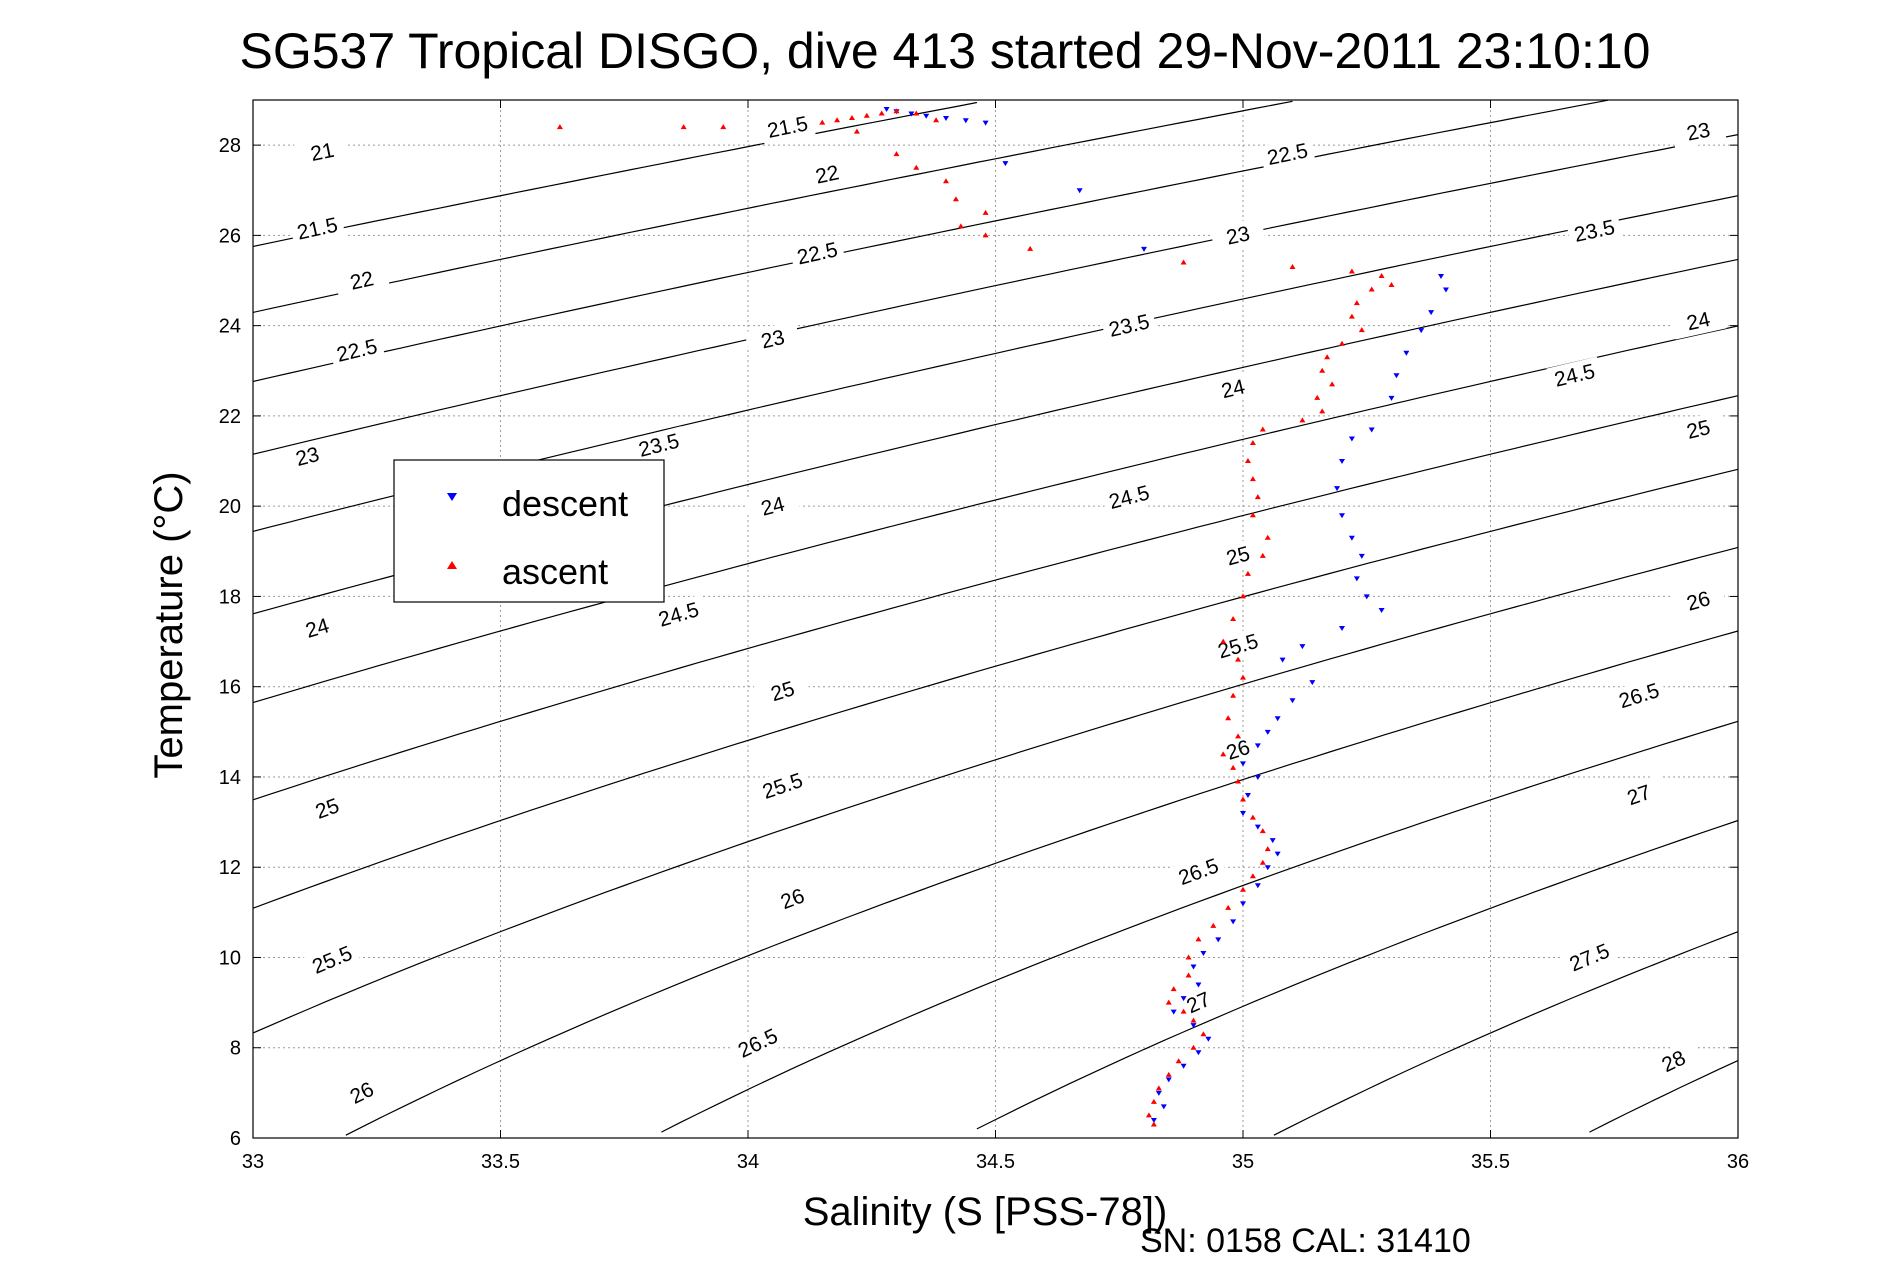 This screenshot has height=1262, width=1891. What do you see at coordinates (1490, 1162) in the screenshot?
I see `x-tick-label: 35.5` at bounding box center [1490, 1162].